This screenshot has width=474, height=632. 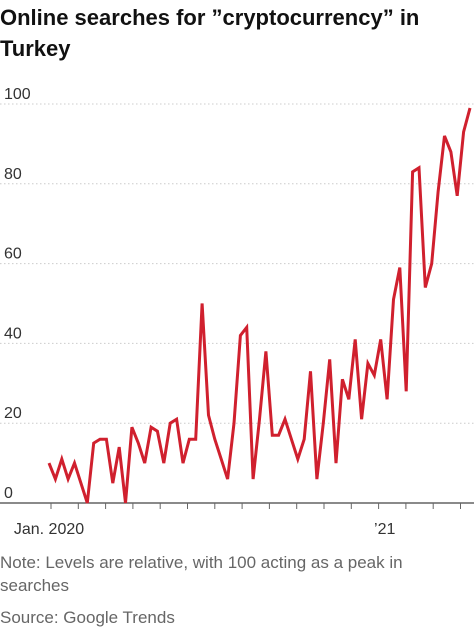 I want to click on y-tick-label: 60, so click(x=13, y=254).